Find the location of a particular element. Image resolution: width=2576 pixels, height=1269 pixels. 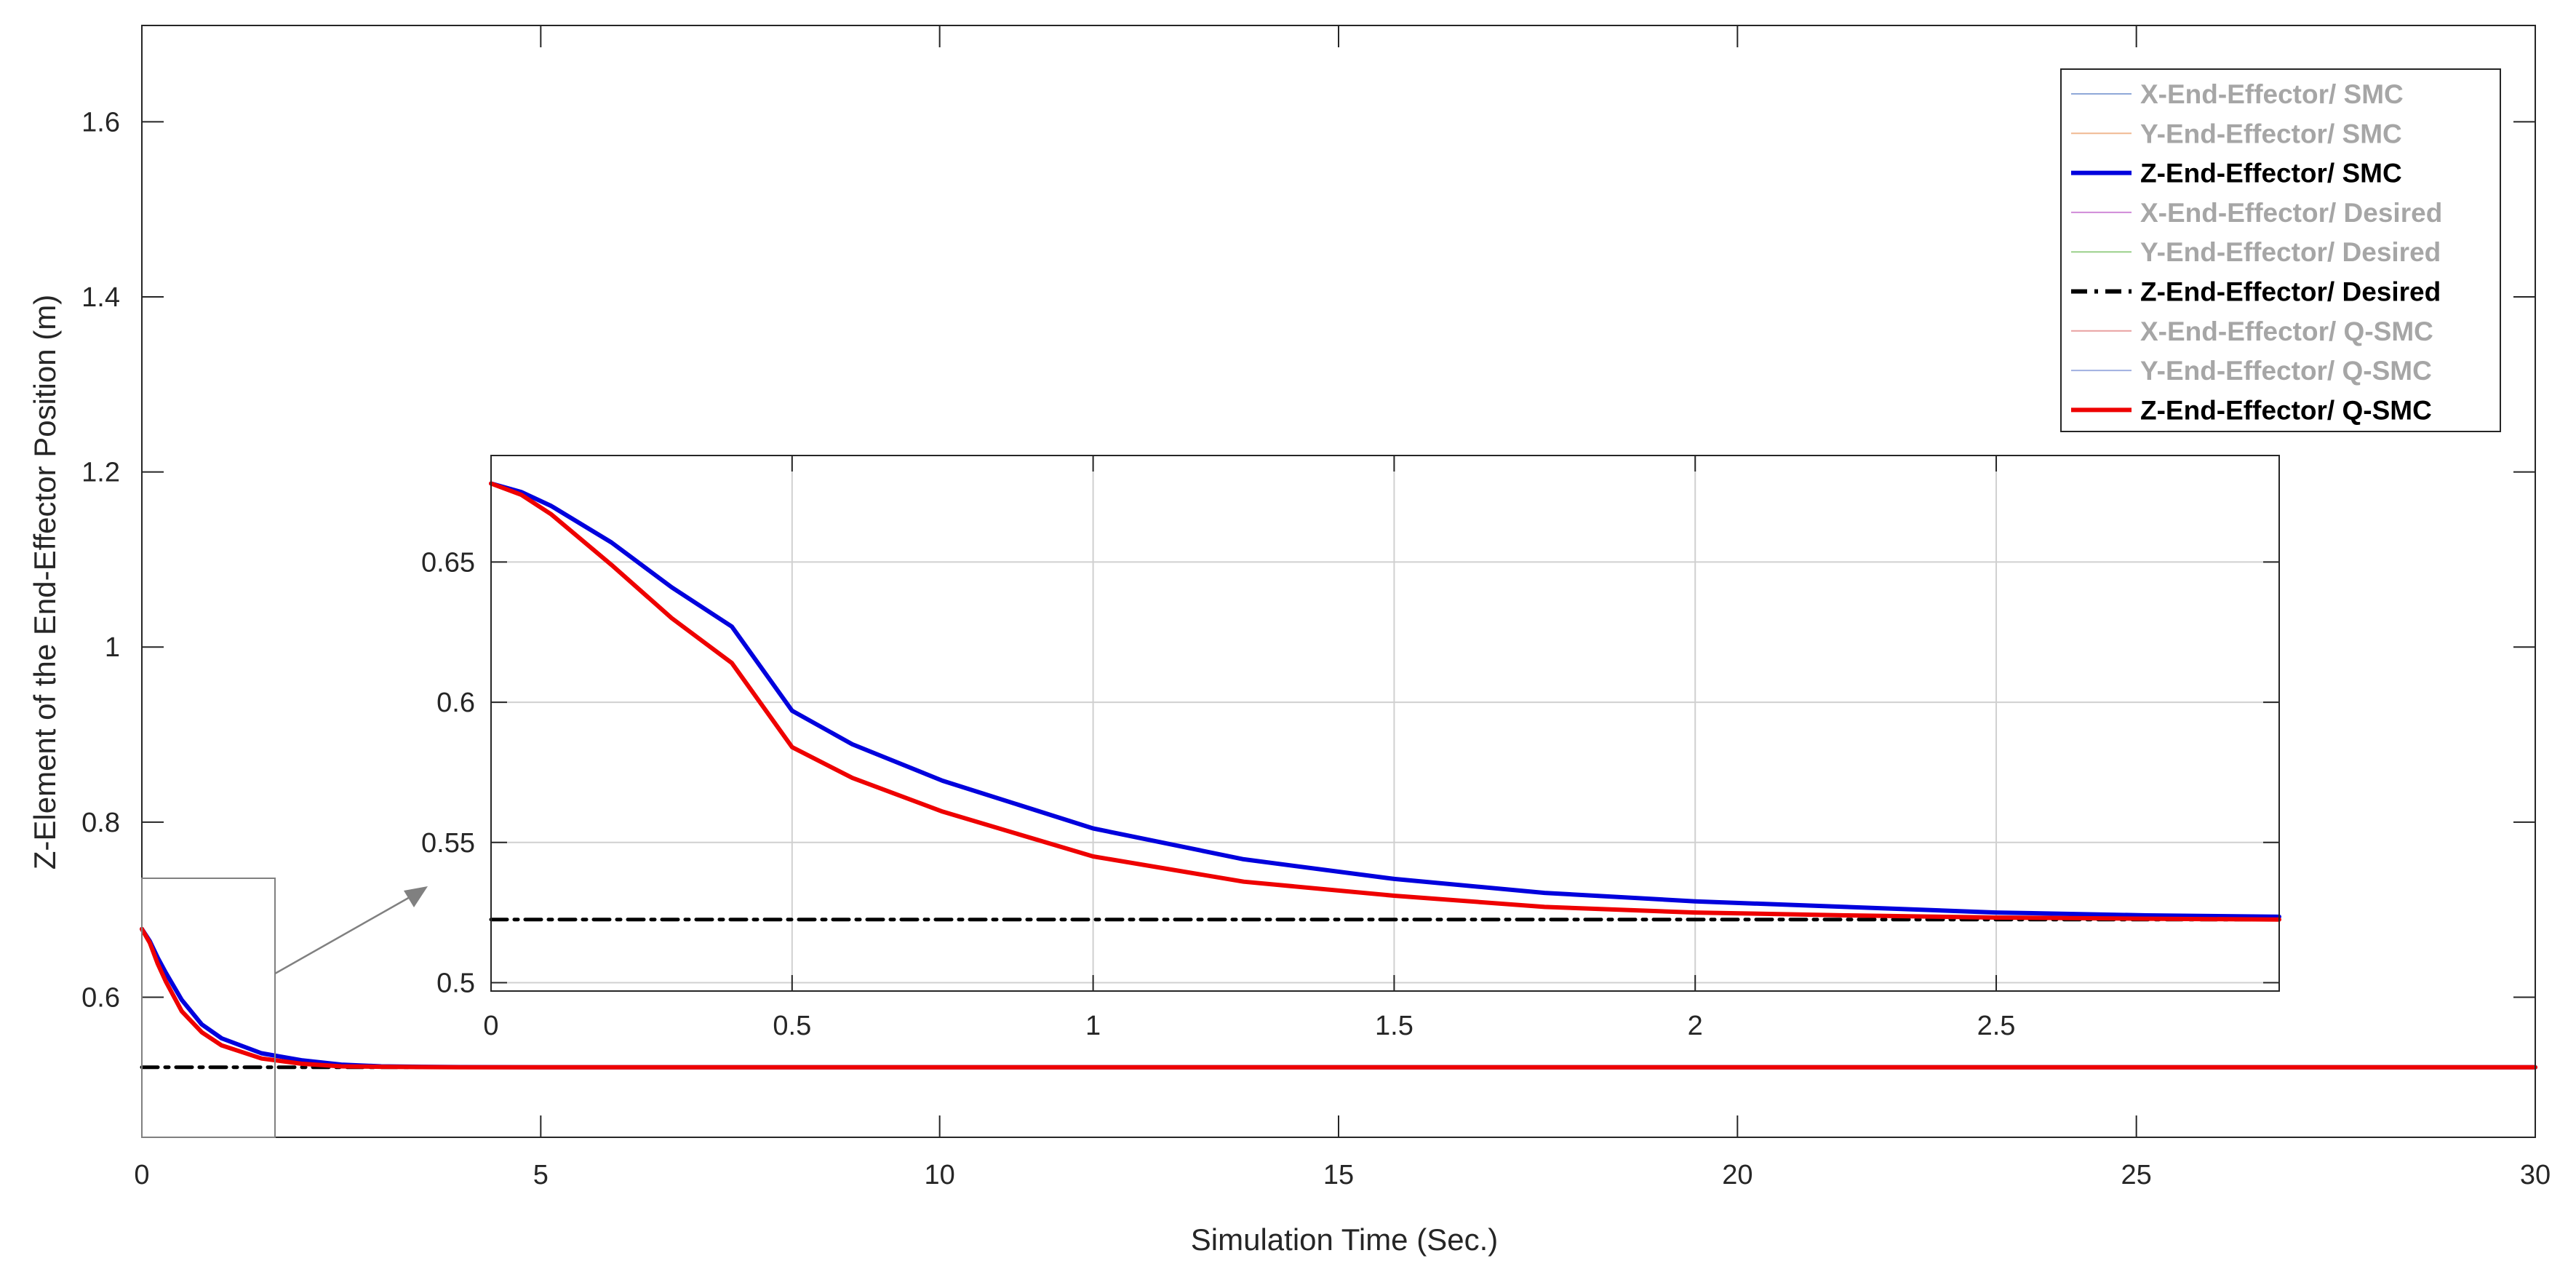

legend-label: Y-End-Effector/ SMC is located at coordinates (2271, 133).